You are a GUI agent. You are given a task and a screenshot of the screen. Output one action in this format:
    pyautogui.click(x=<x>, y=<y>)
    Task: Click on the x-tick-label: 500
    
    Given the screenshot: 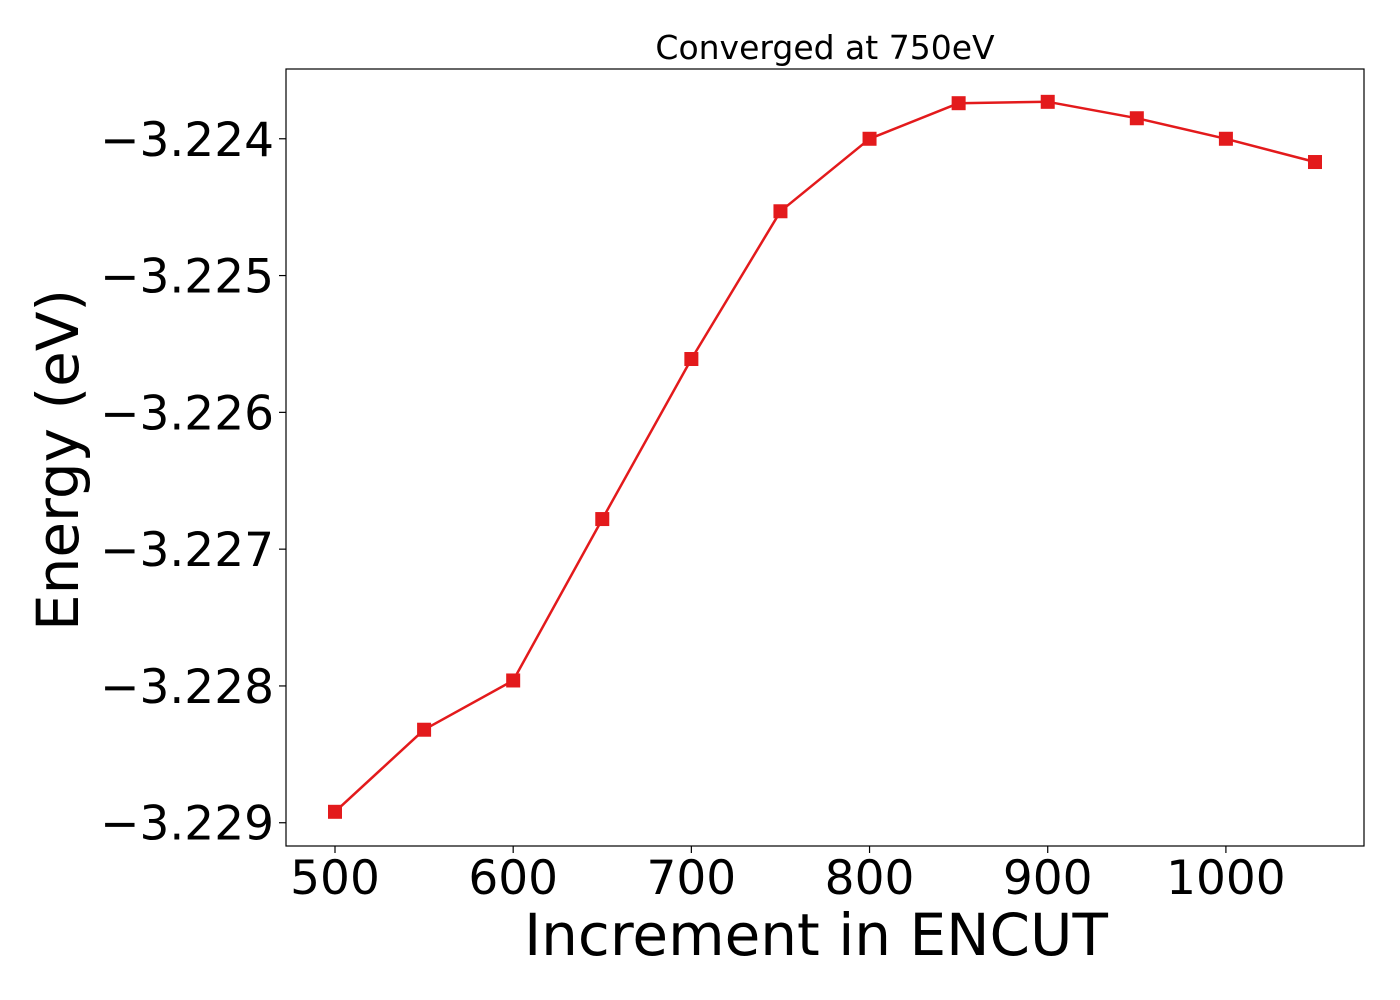 What is the action you would take?
    pyautogui.click(x=335, y=878)
    